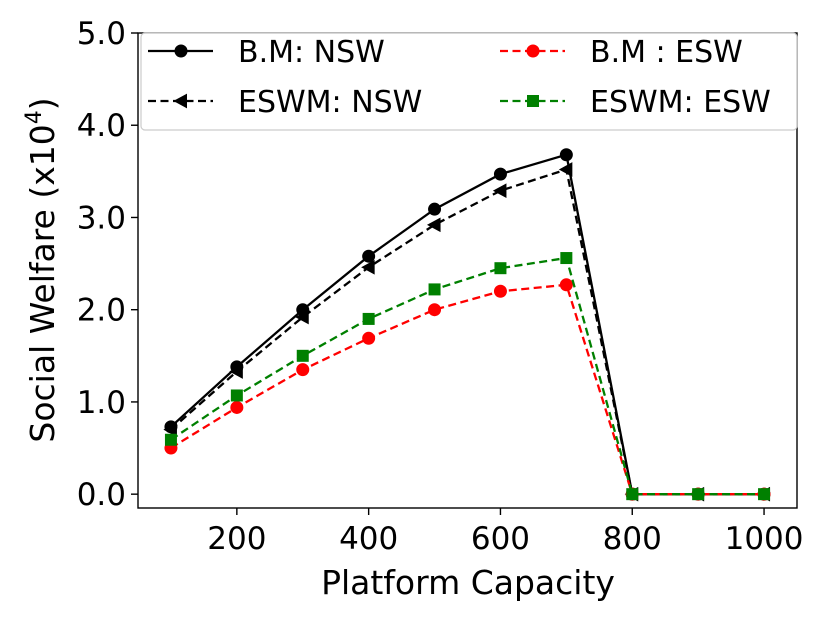 The width and height of the screenshot is (830, 623). I want to click on x-tick-label: 600, so click(500, 539).